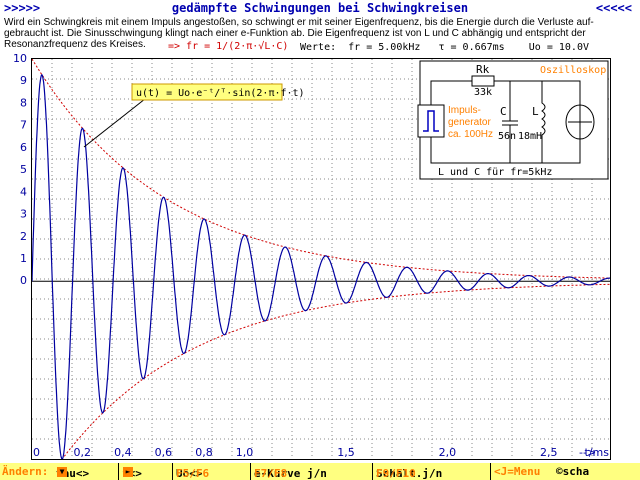  I want to click on l-label: L, so click(535, 111).